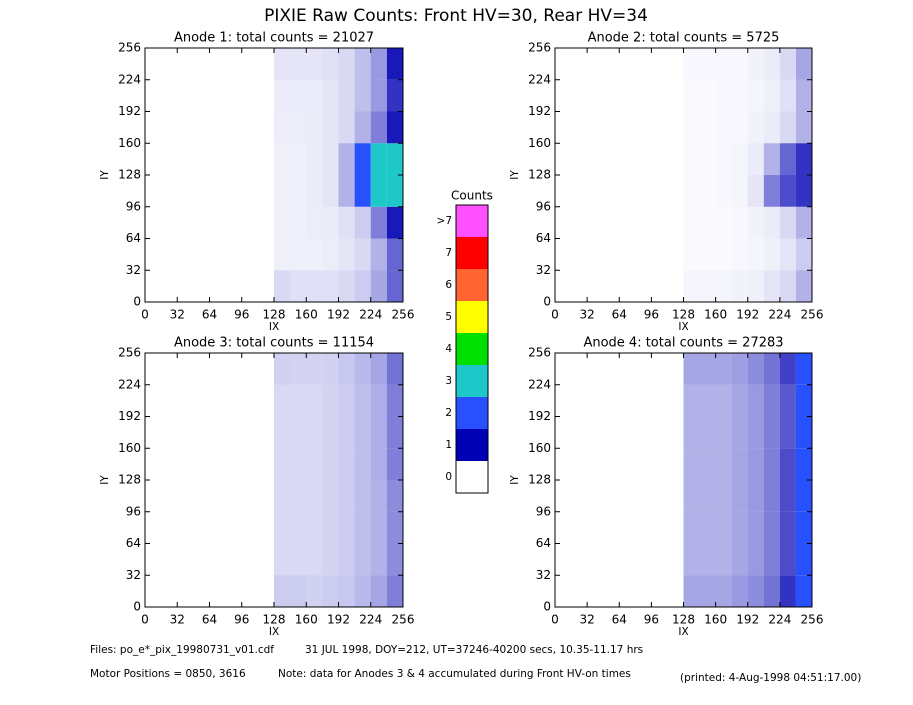 The width and height of the screenshot is (913, 705). Describe the element at coordinates (182, 650) in the screenshot. I see `footer-files: Files: po_e*_pix_19980731_v01.cdf` at that location.